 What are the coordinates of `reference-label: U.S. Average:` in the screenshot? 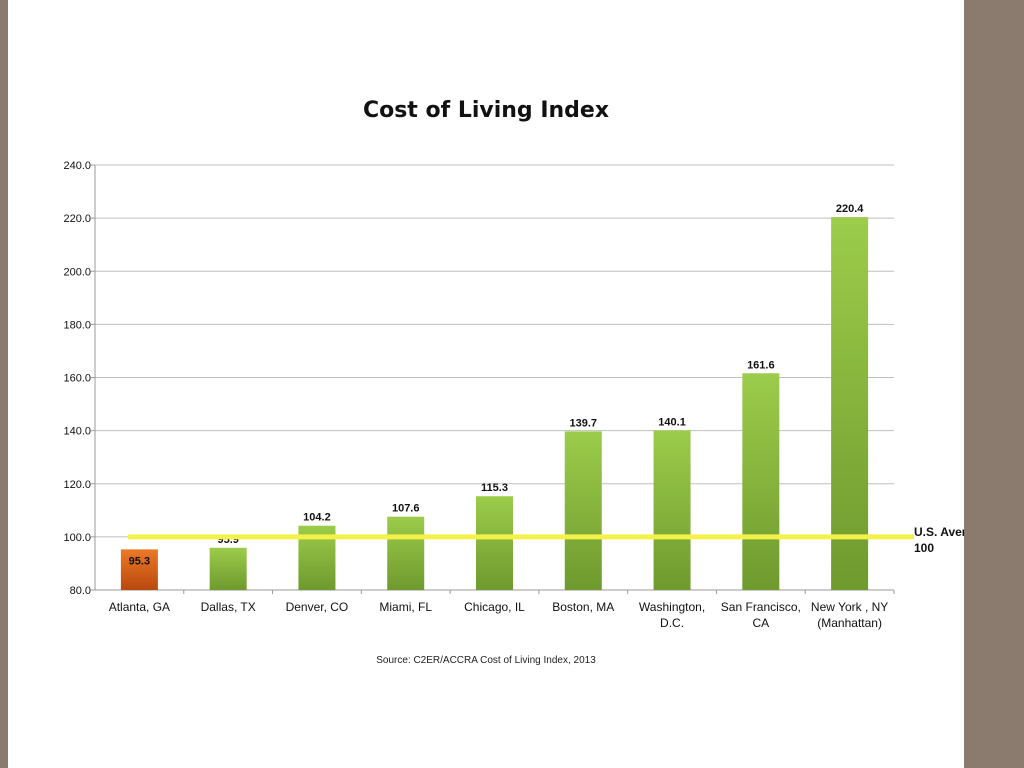 It's located at (939, 532).